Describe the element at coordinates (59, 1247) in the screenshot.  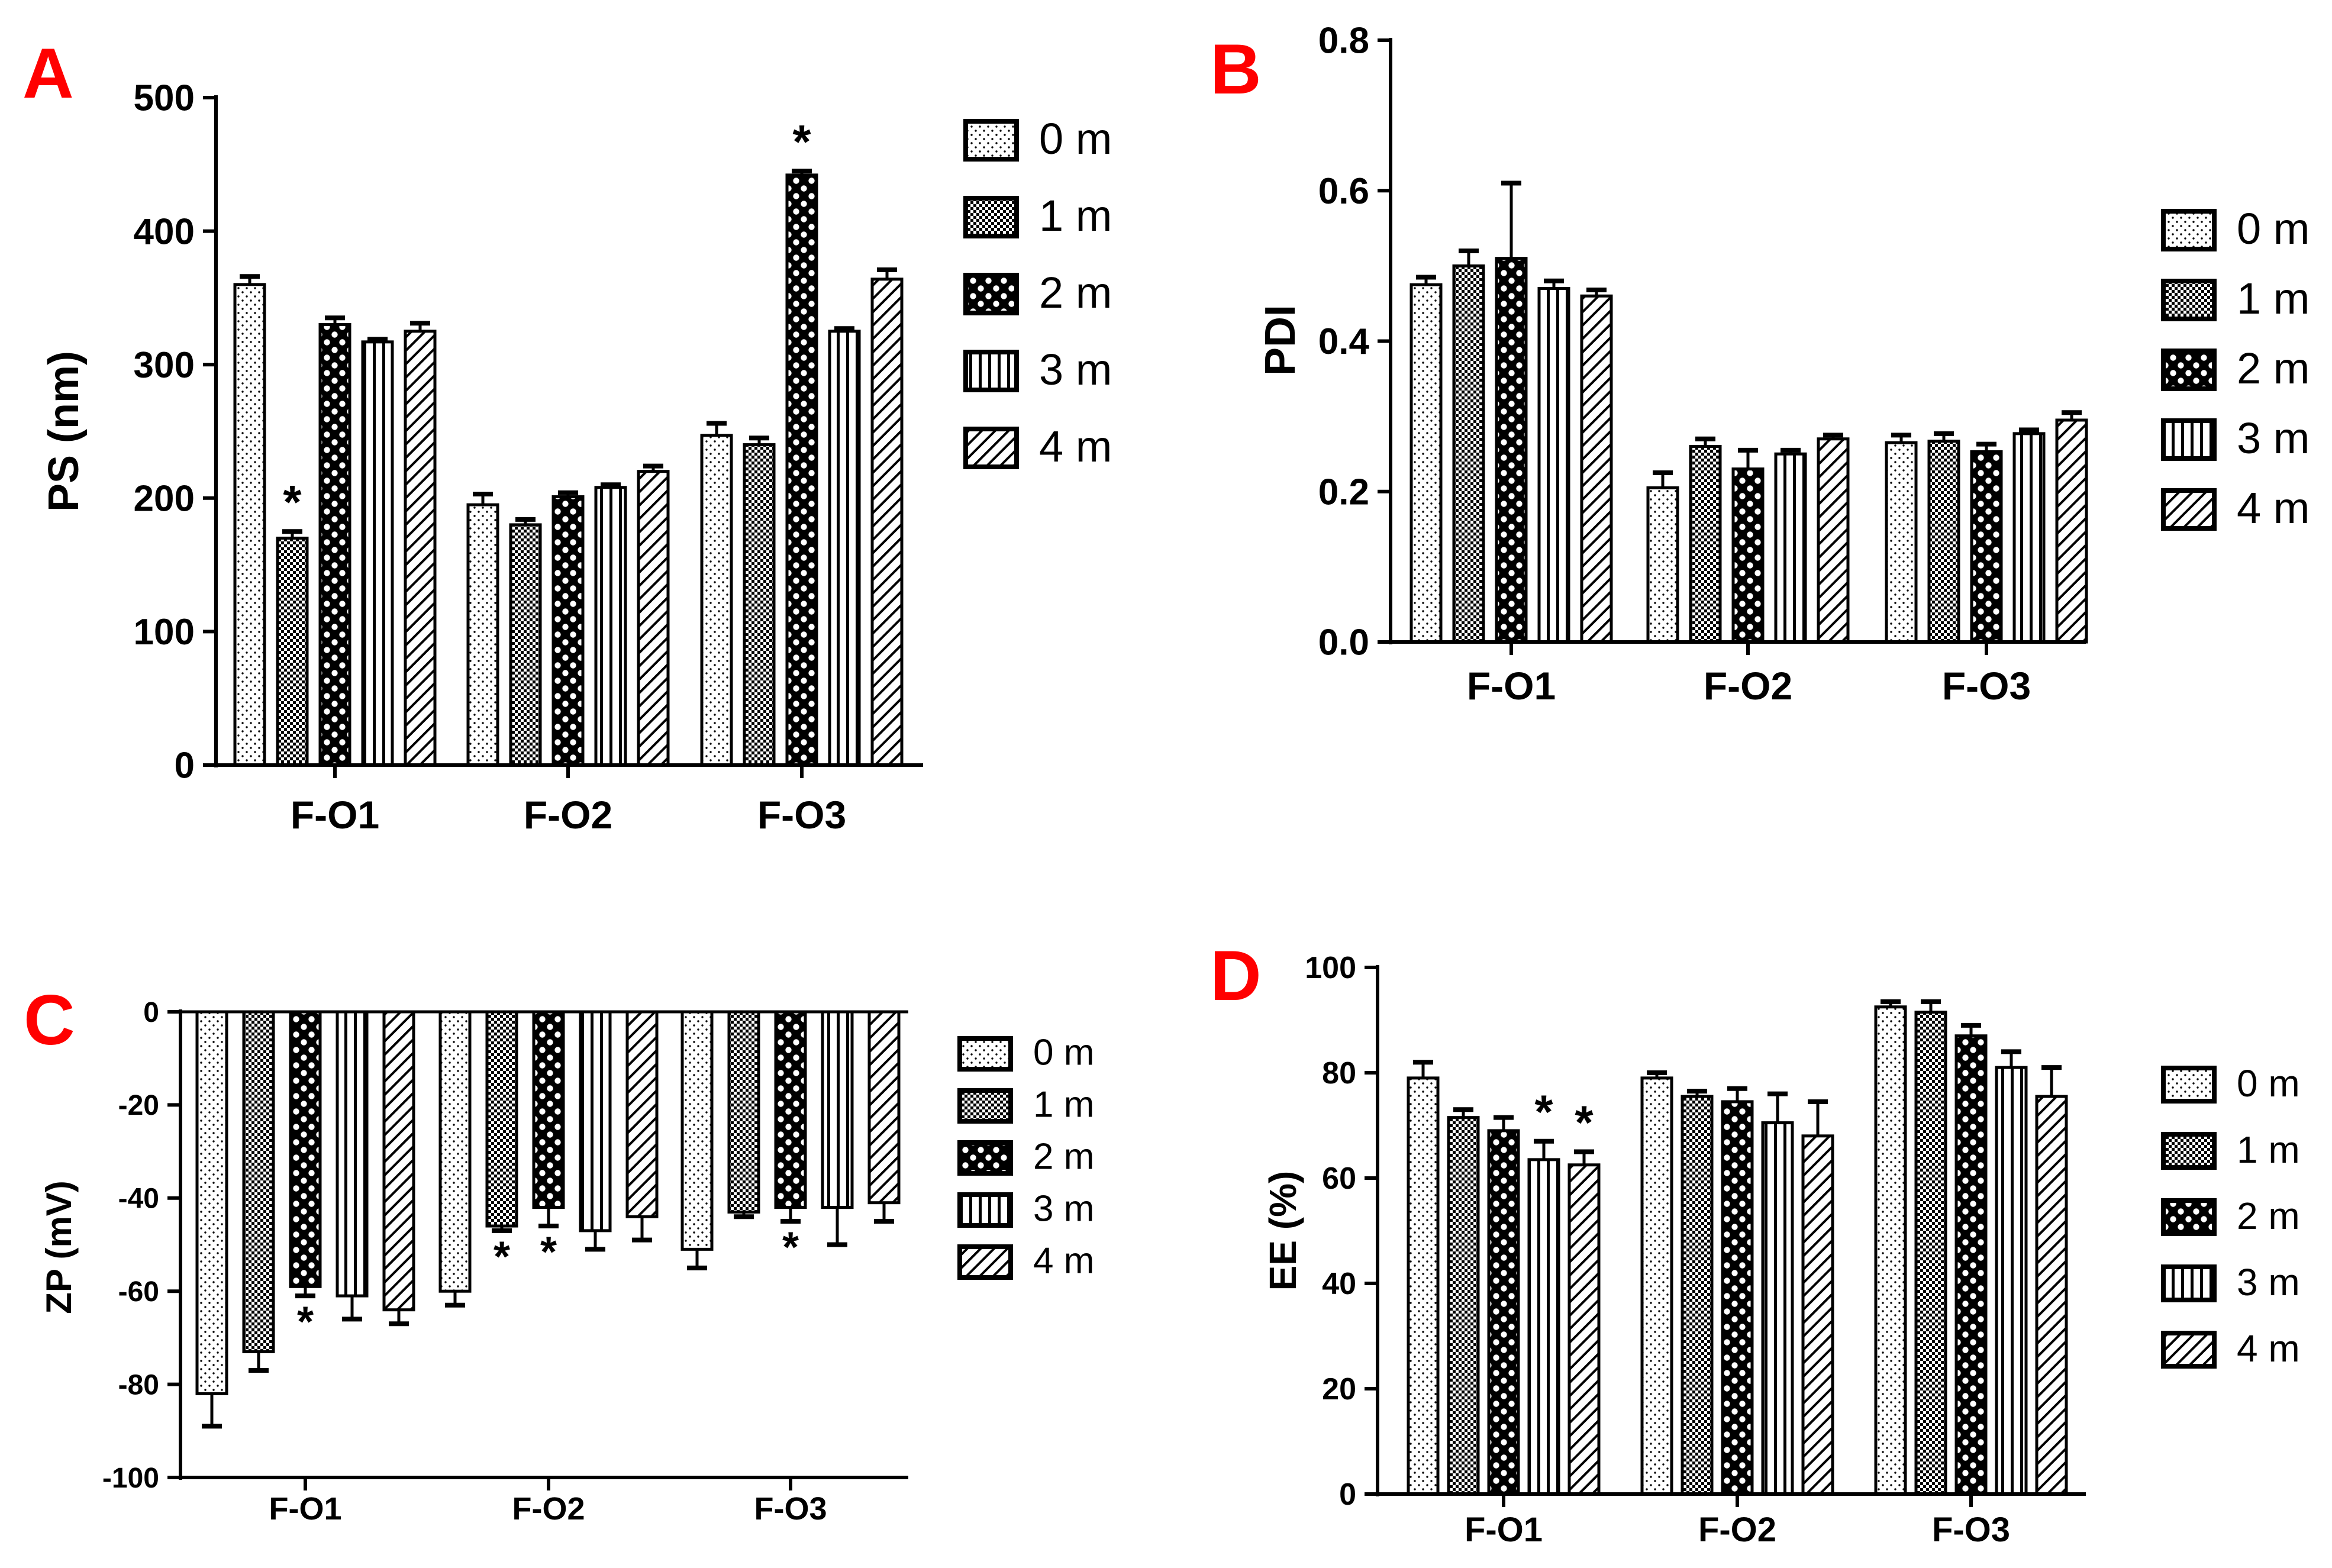
I see `y-axis-label: ZP (mV)` at that location.